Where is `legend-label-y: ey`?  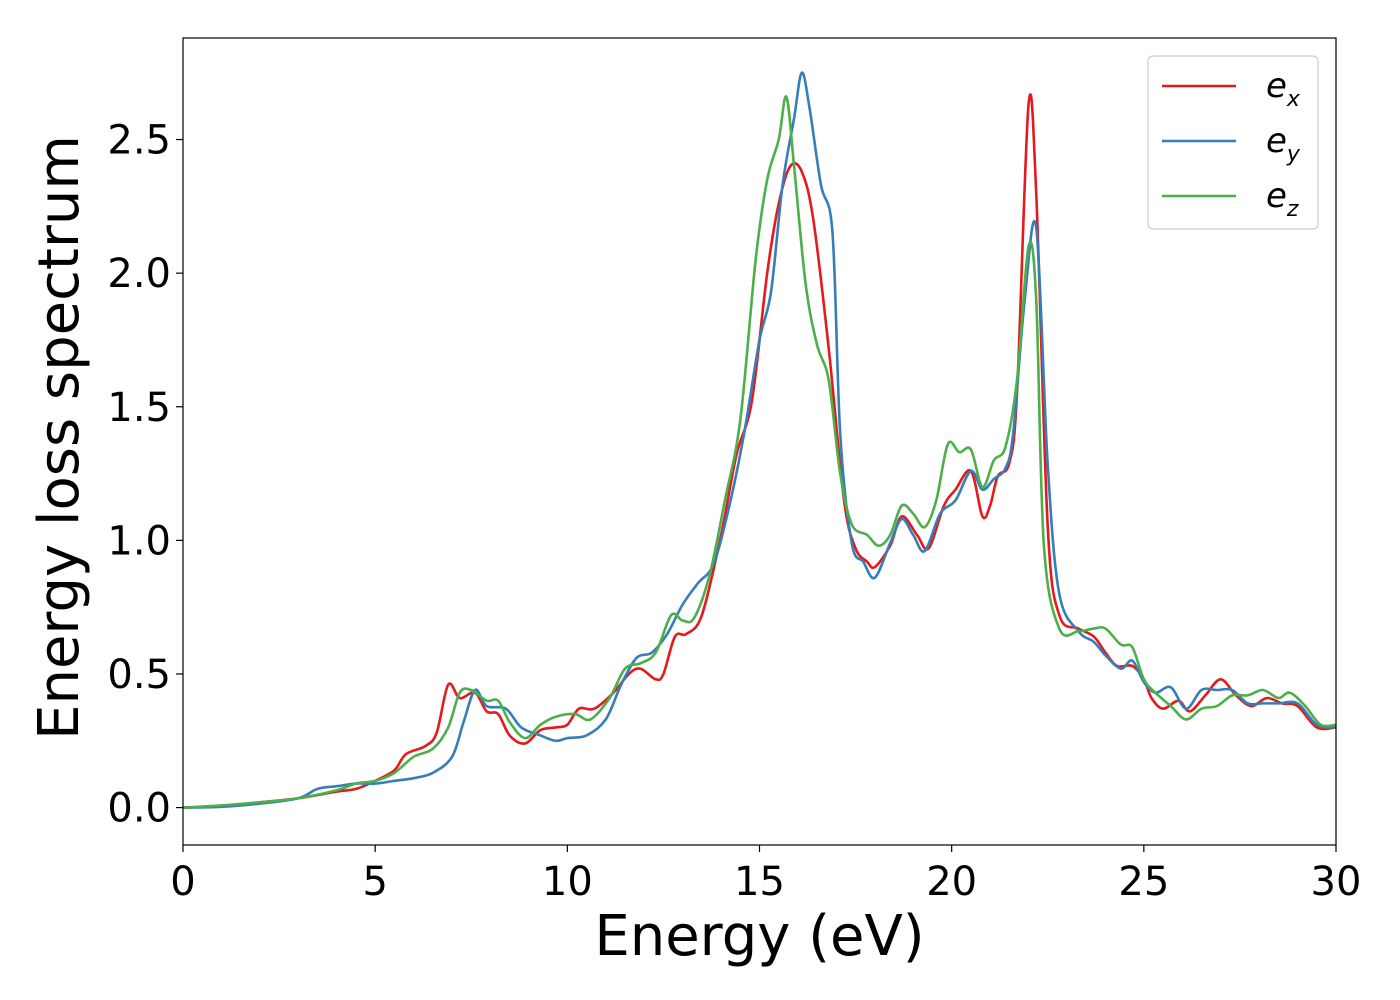
legend-label-y: ey is located at coordinates (1283, 144).